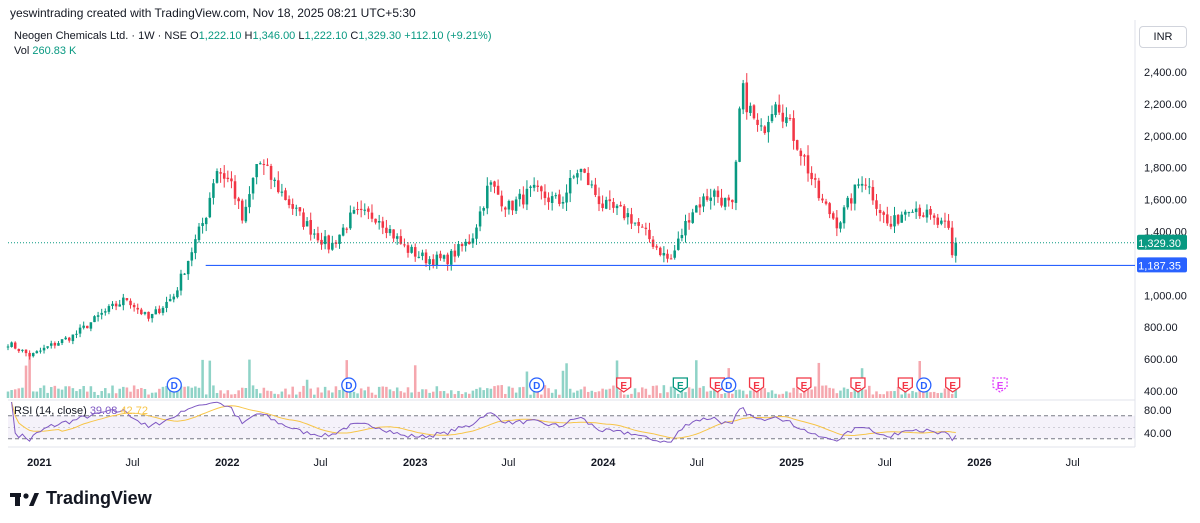 The image size is (1200, 523). Describe the element at coordinates (81, 411) in the screenshot. I see `rsi-legend: RSI (14, close) 39.08 42.72` at that location.